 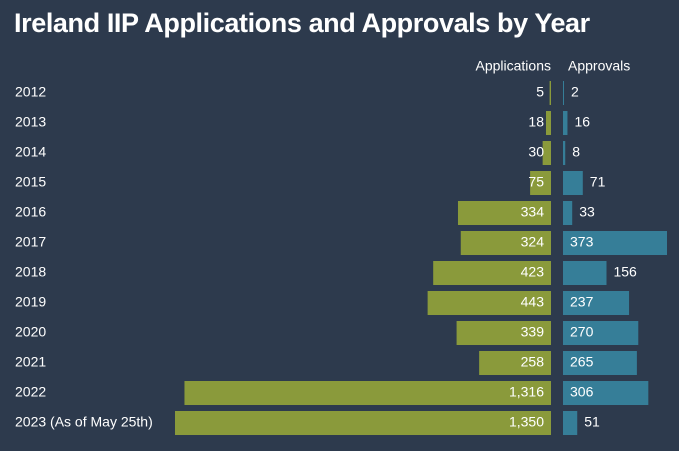 What do you see at coordinates (30, 212) in the screenshot?
I see `category-label: 2016` at bounding box center [30, 212].